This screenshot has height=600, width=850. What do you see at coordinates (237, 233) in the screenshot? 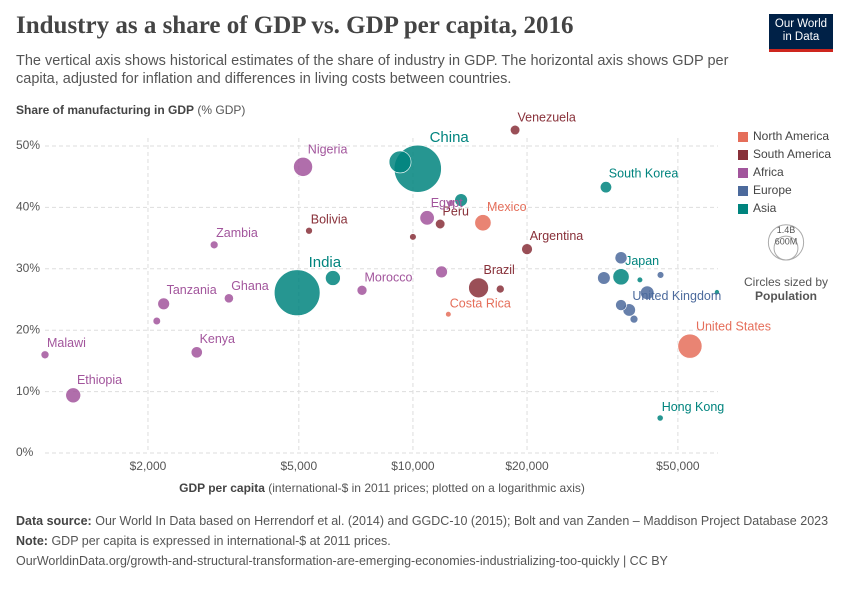
I see `point-label: Zambia` at bounding box center [237, 233].